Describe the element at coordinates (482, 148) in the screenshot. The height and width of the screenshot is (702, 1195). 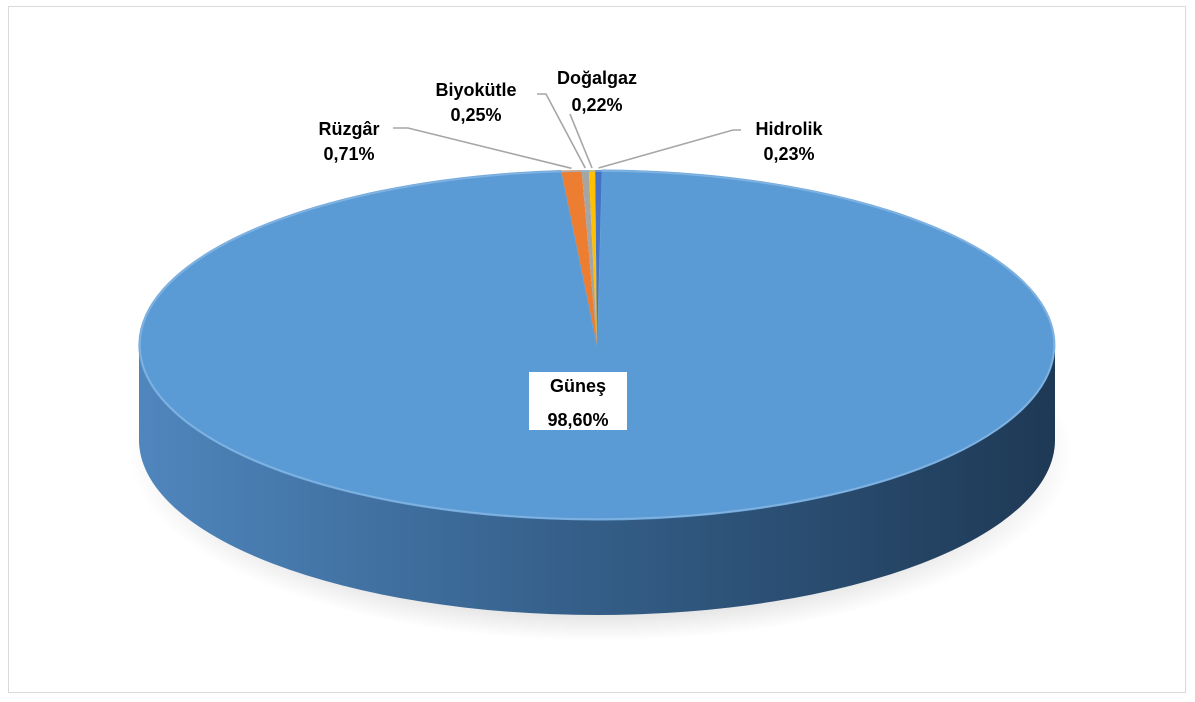
I see `leader-line-ruzgar` at that location.